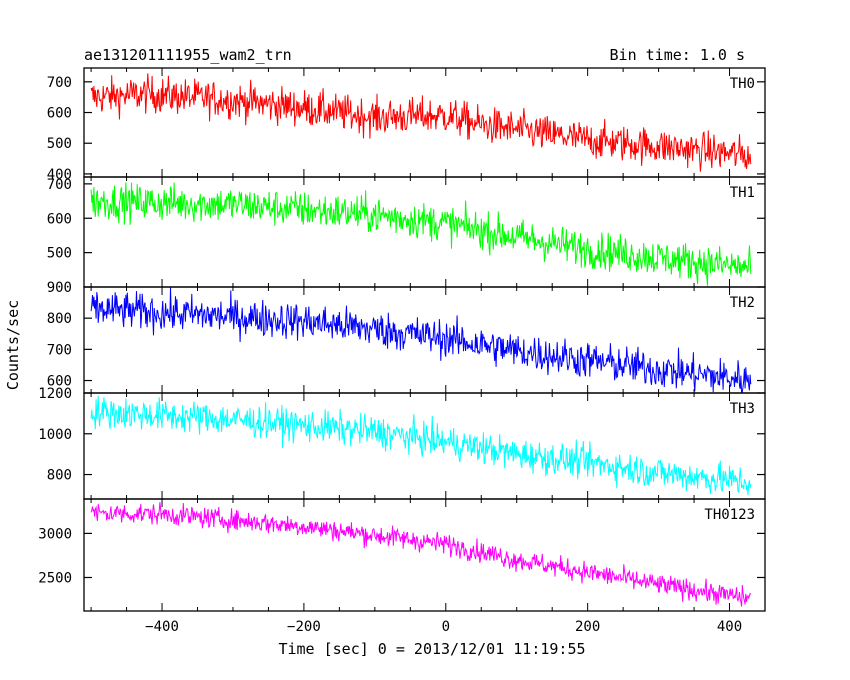  What do you see at coordinates (188, 55) in the screenshot?
I see `plot-title: ae131201111955_wam2_trn` at bounding box center [188, 55].